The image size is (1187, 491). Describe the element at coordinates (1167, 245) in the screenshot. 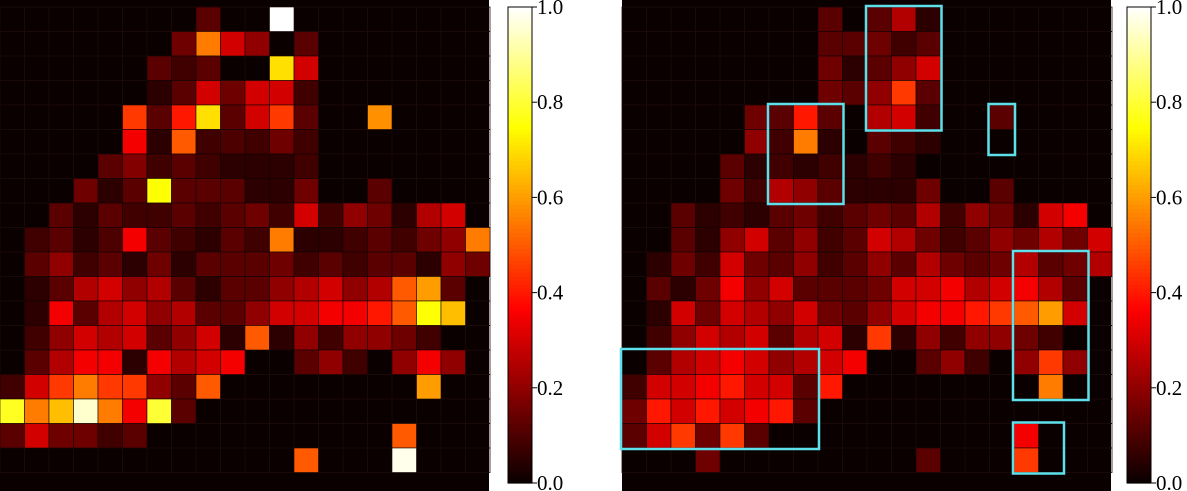

I see `colorbar-right-ticks: 0.0 0.2 0.4 0.6 0.8 1.0` at that location.